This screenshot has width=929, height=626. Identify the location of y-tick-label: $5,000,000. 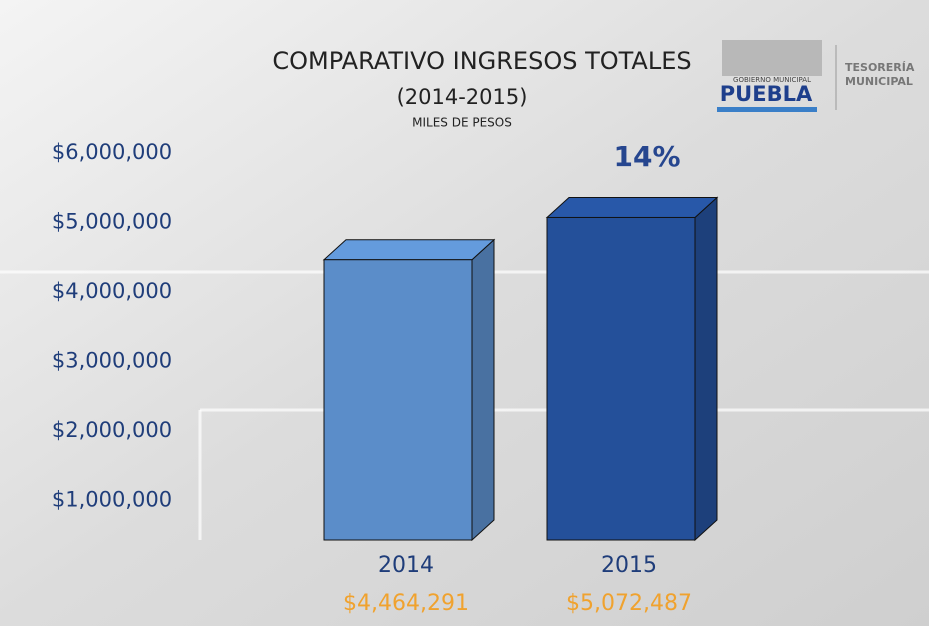
(112, 222).